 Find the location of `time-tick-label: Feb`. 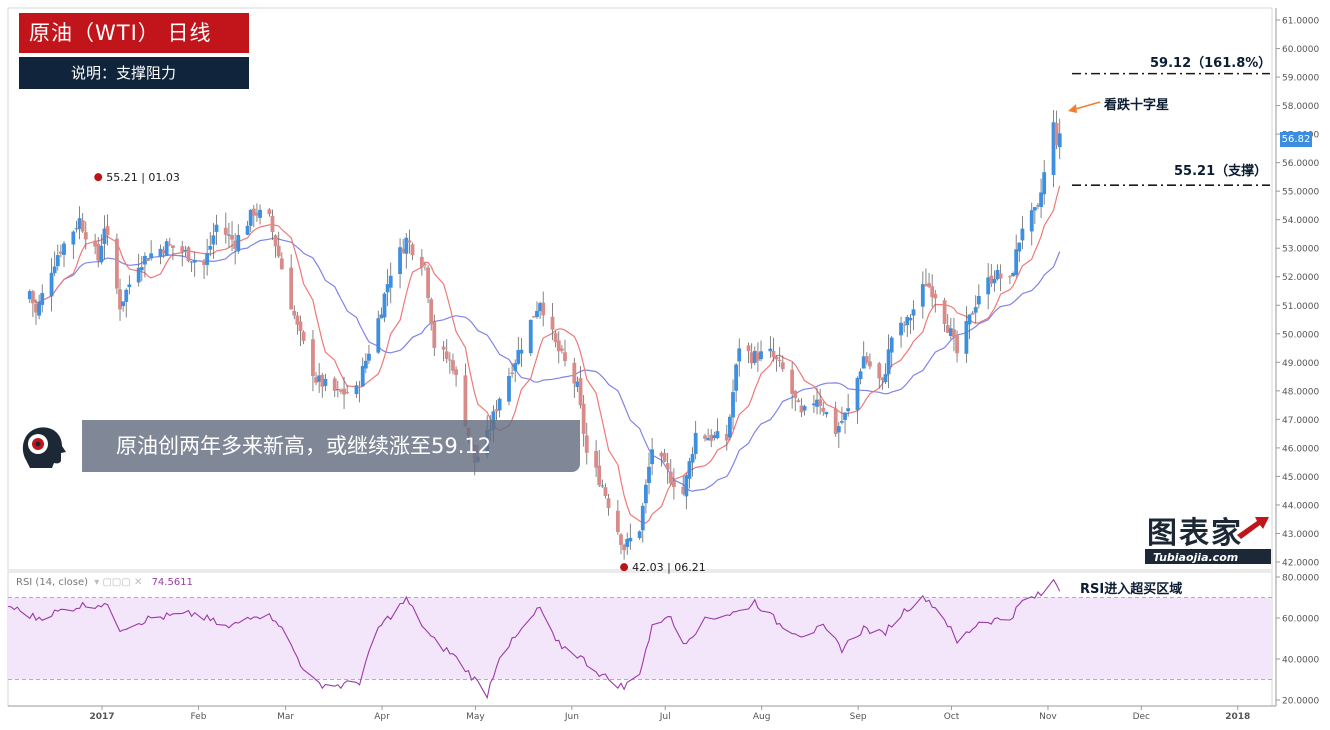

time-tick-label: Feb is located at coordinates (199, 717).